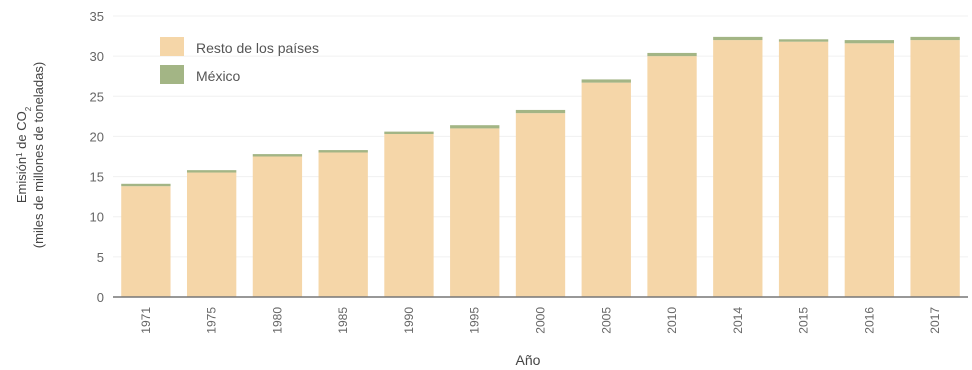  Describe the element at coordinates (100, 257) in the screenshot. I see `y-tick-label: 5` at that location.